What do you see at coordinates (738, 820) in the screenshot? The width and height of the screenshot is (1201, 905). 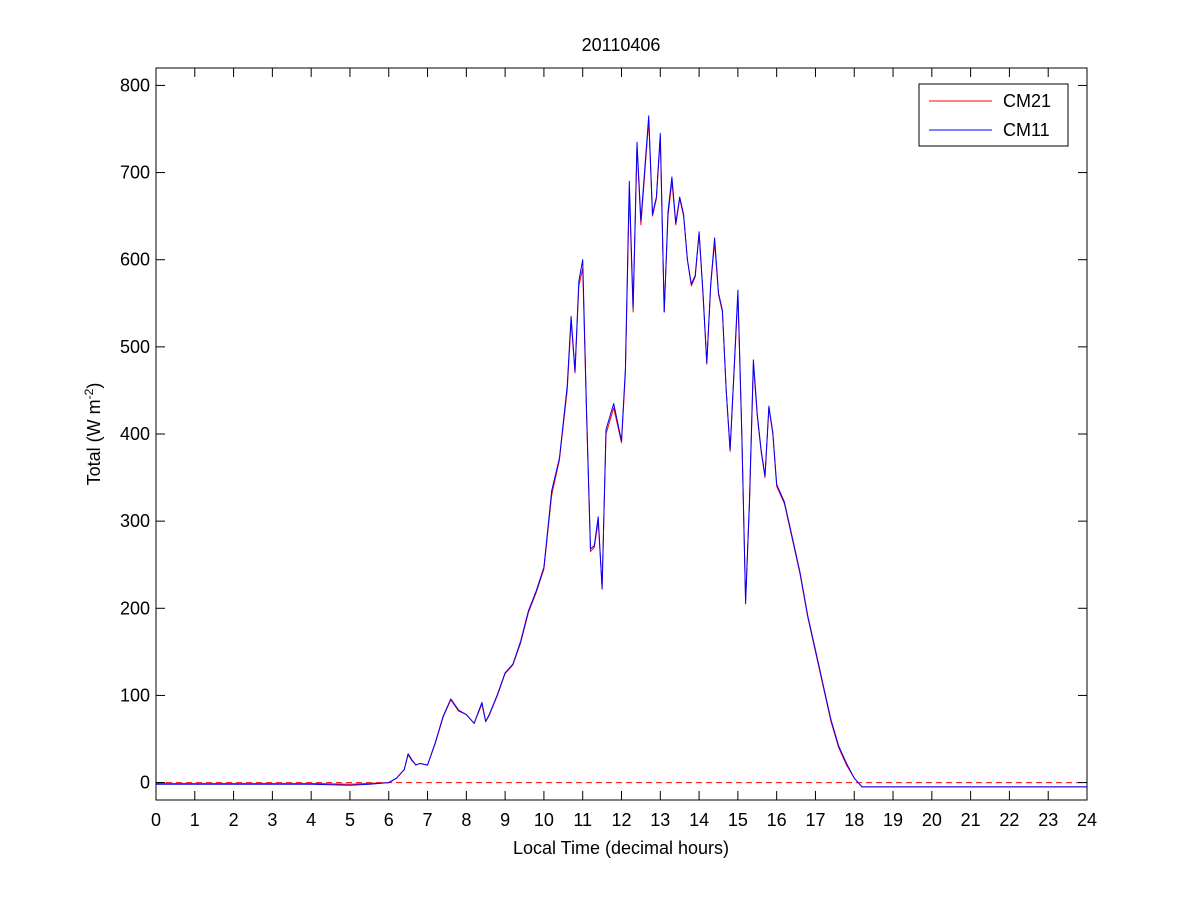 I see `x-tick-label: 15` at bounding box center [738, 820].